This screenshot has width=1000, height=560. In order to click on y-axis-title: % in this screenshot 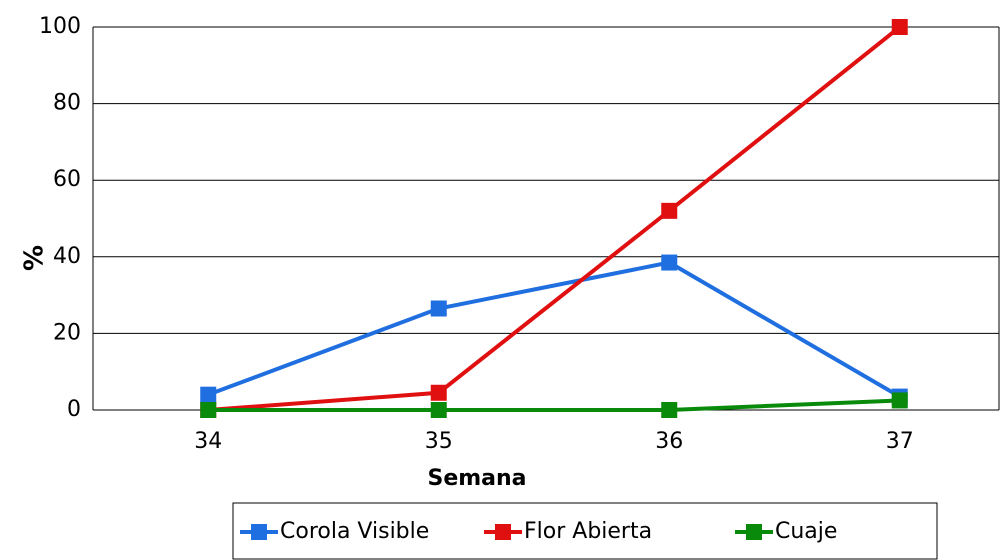, I will do `click(35, 258)`.